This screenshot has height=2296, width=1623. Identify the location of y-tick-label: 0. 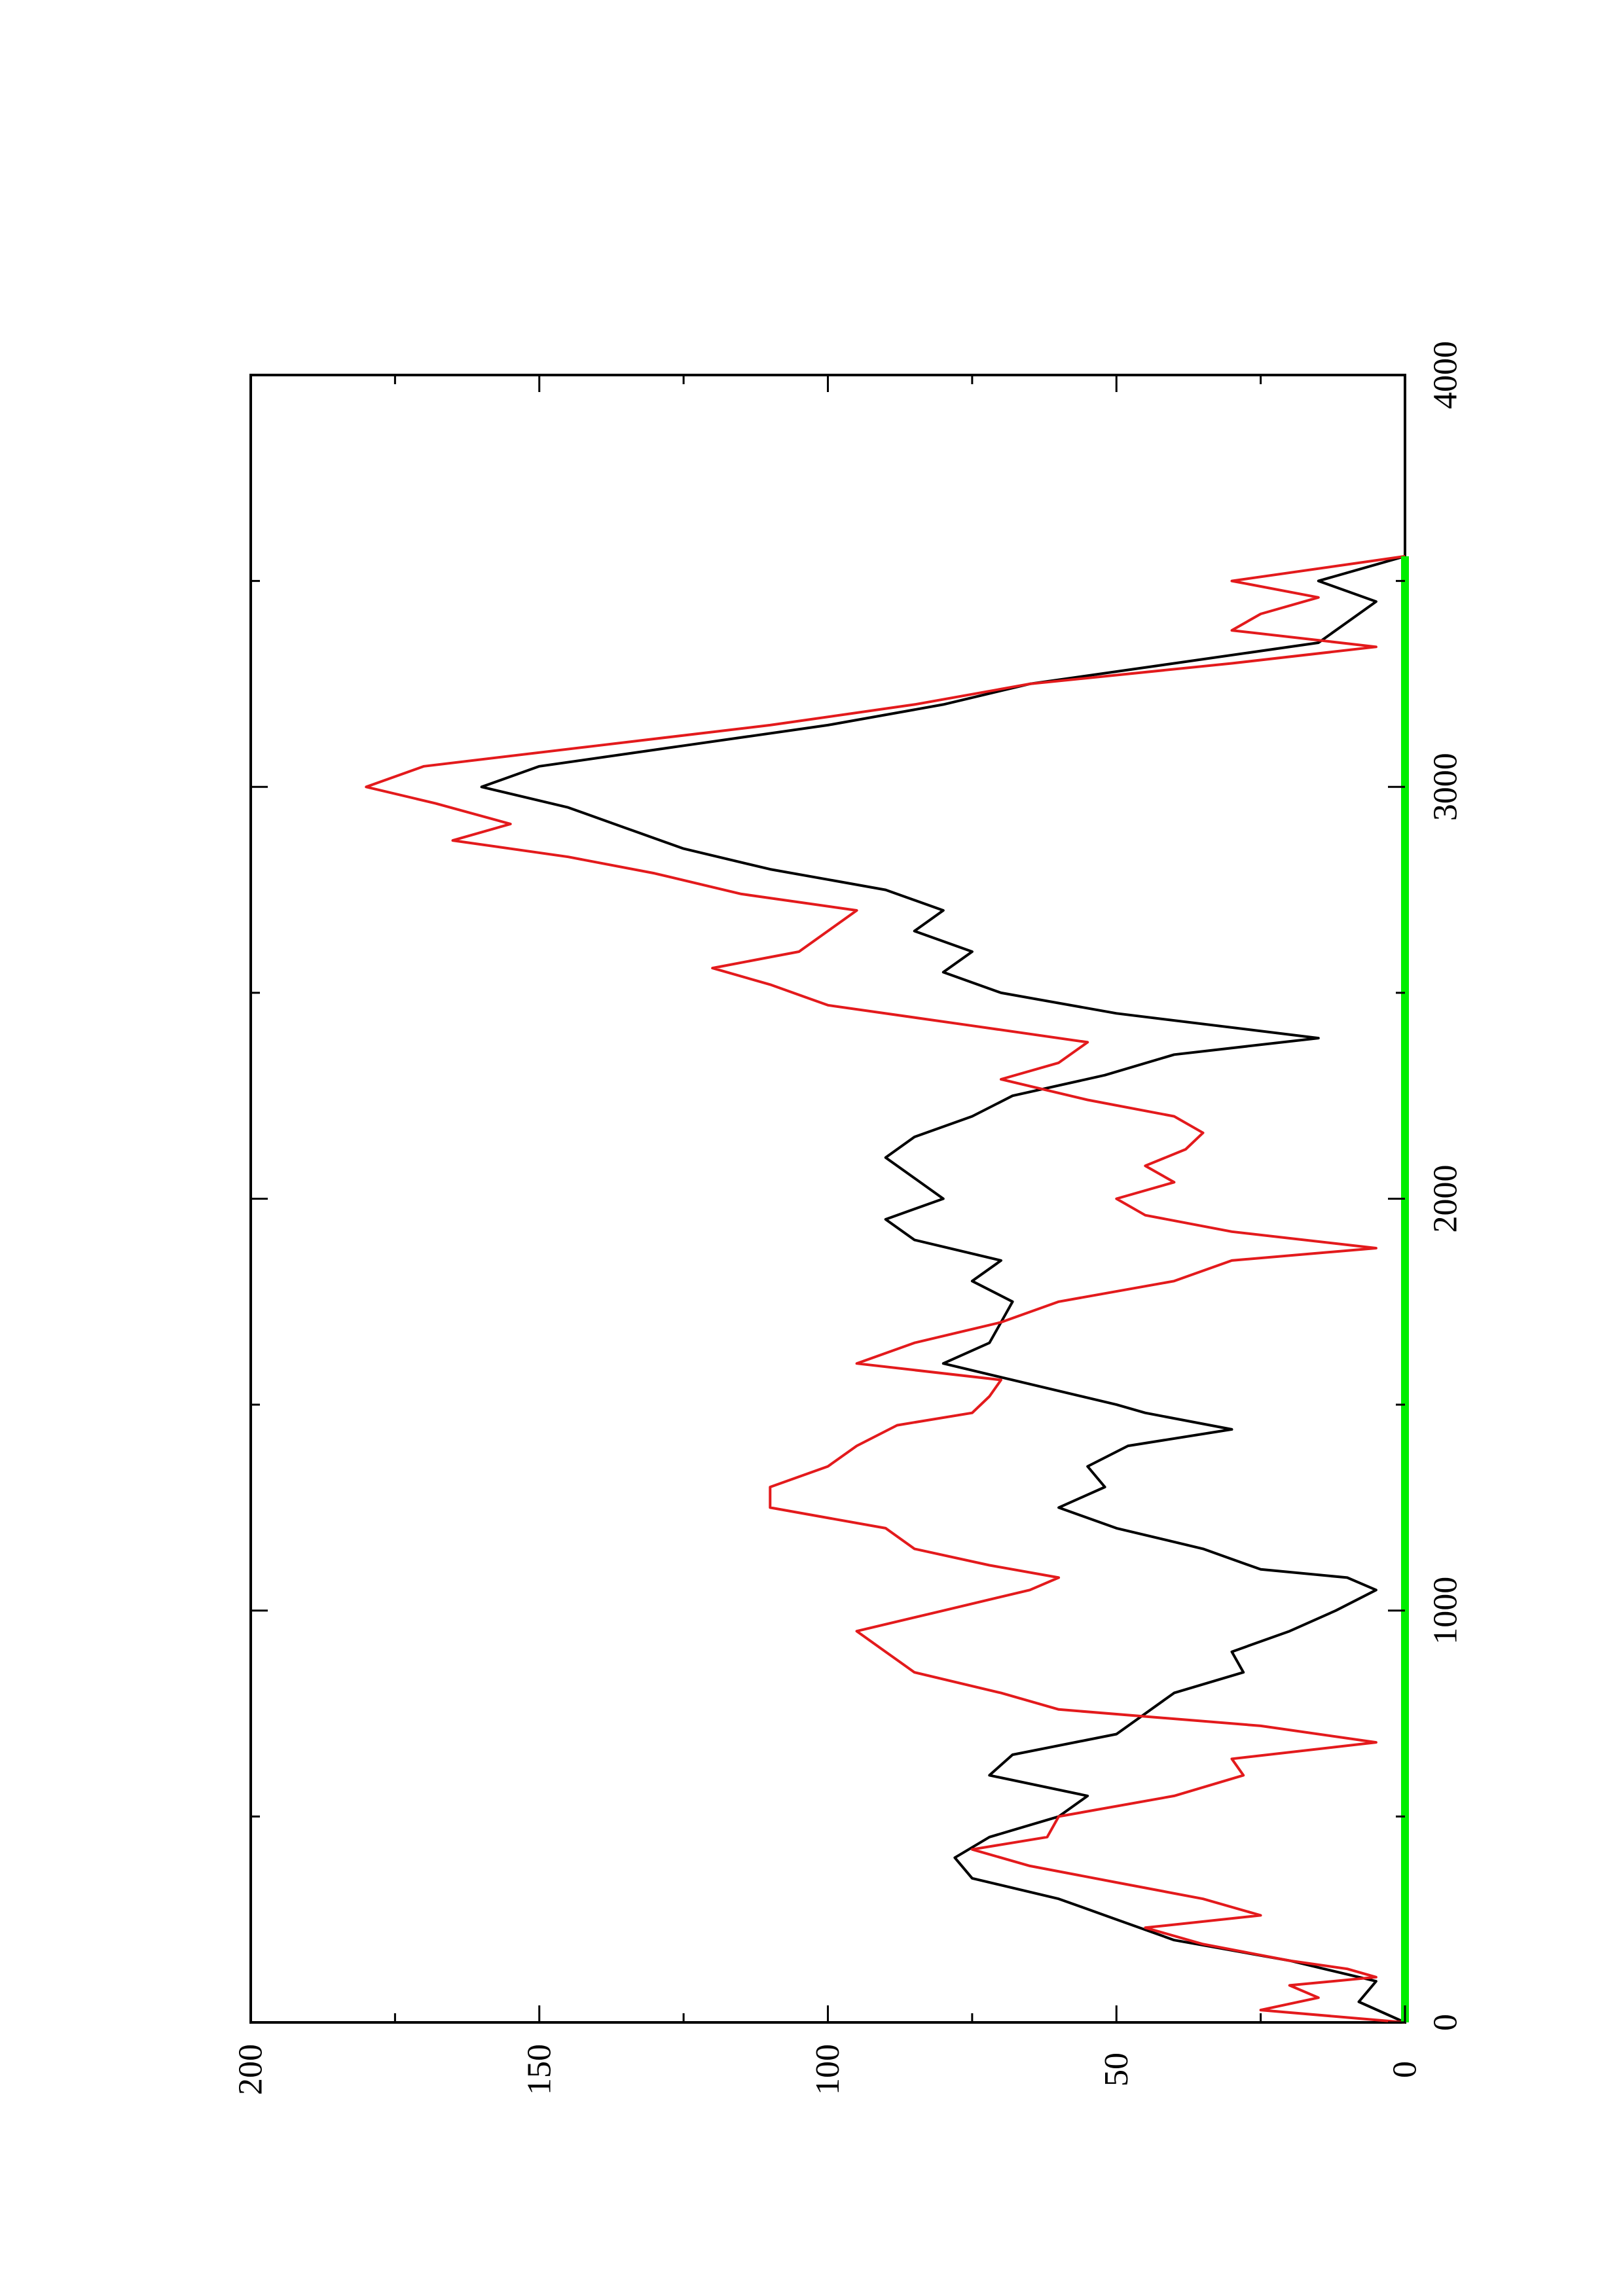
(1405, 2069).